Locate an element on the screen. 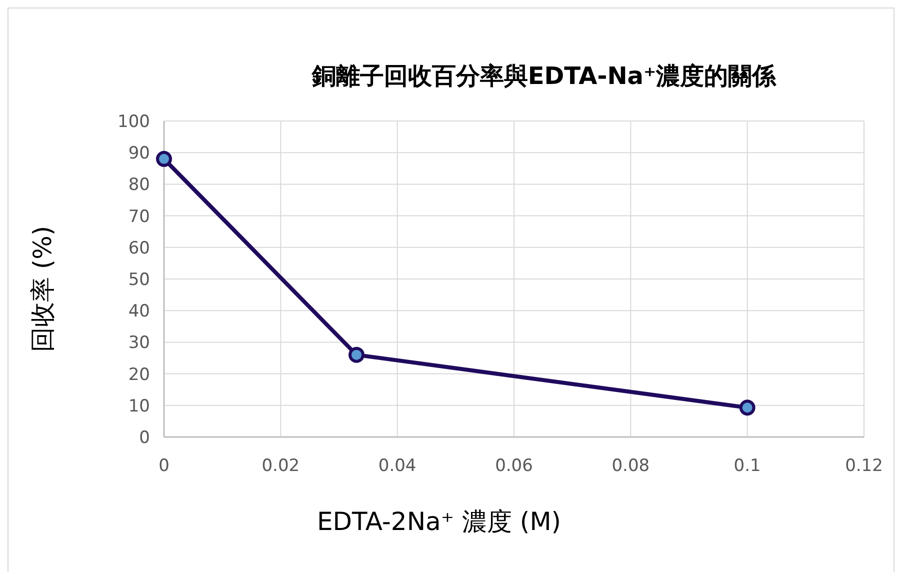  x-tick-label: 0.1 is located at coordinates (747, 466).